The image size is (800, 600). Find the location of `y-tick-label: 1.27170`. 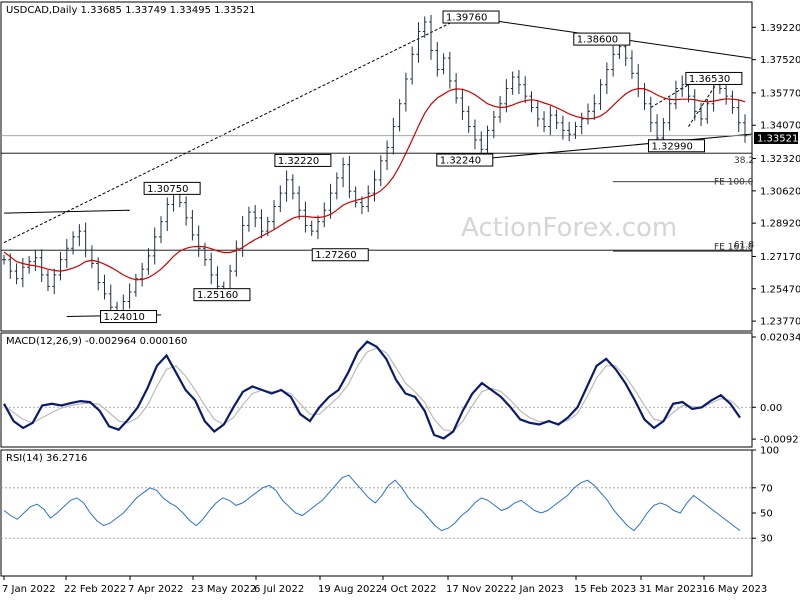

y-tick-label: 1.27170 is located at coordinates (780, 257).